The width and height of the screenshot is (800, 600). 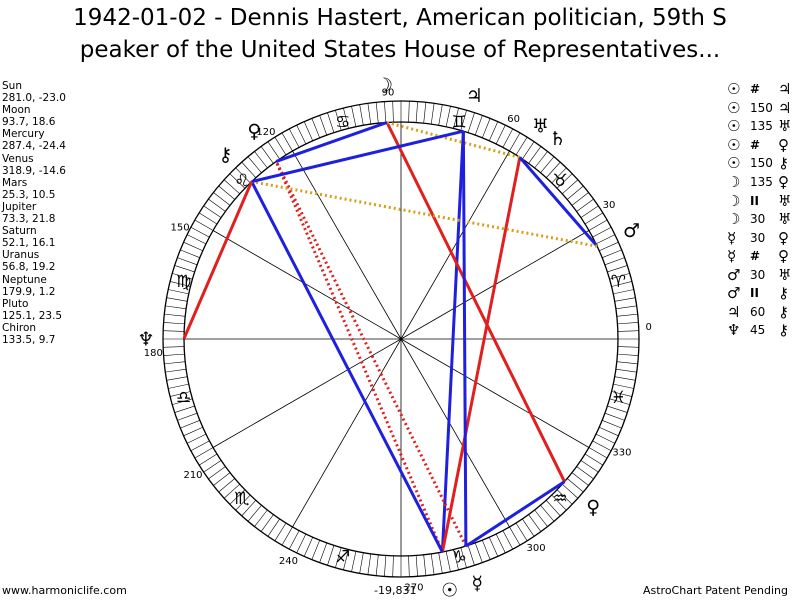 I want to click on planet-name-jupiter: Jupiter, so click(x=19, y=206).